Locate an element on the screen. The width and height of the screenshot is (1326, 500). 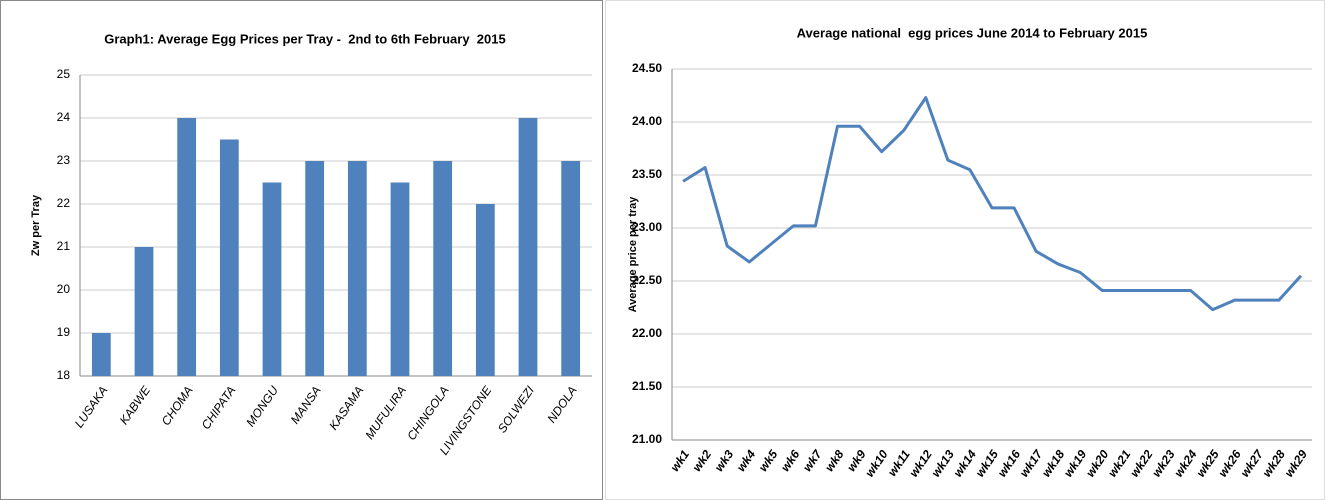
y-tick-label: 25 is located at coordinates (64, 74).